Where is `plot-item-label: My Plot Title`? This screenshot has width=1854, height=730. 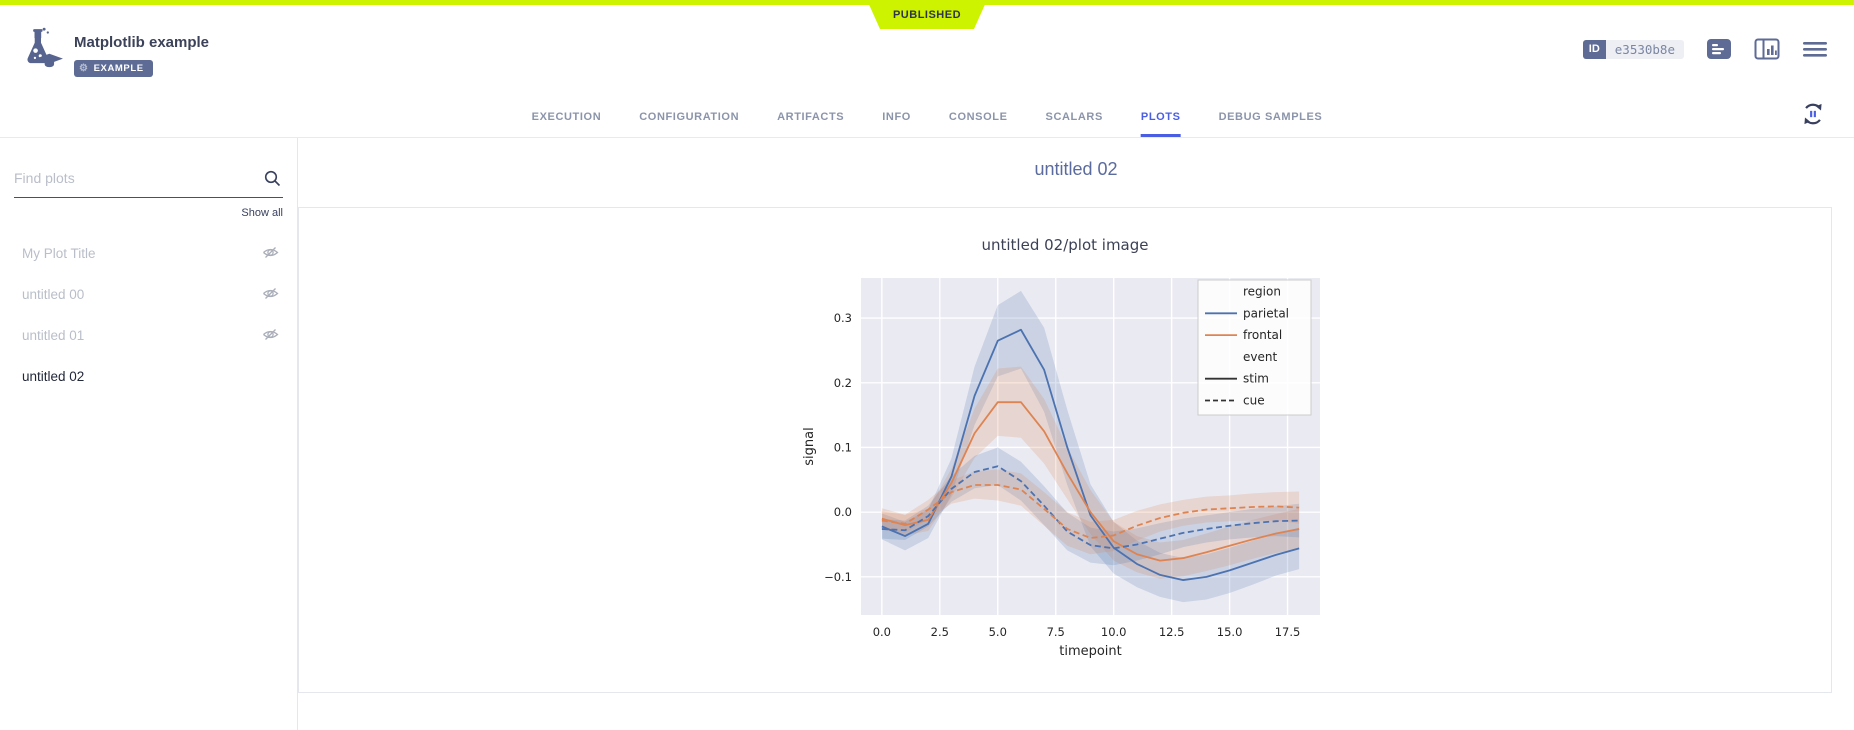 plot-item-label: My Plot Title is located at coordinates (59, 253).